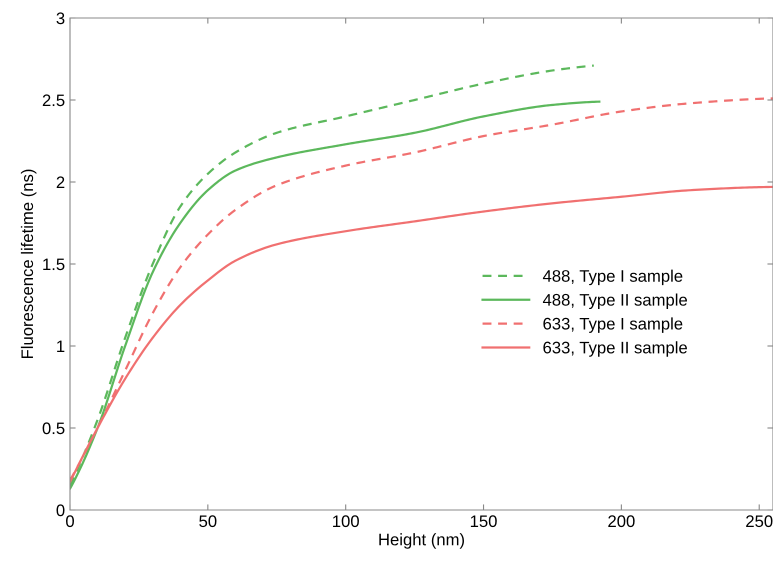 The width and height of the screenshot is (773, 565). What do you see at coordinates (60, 510) in the screenshot?
I see `y-tick-label: 0` at bounding box center [60, 510].